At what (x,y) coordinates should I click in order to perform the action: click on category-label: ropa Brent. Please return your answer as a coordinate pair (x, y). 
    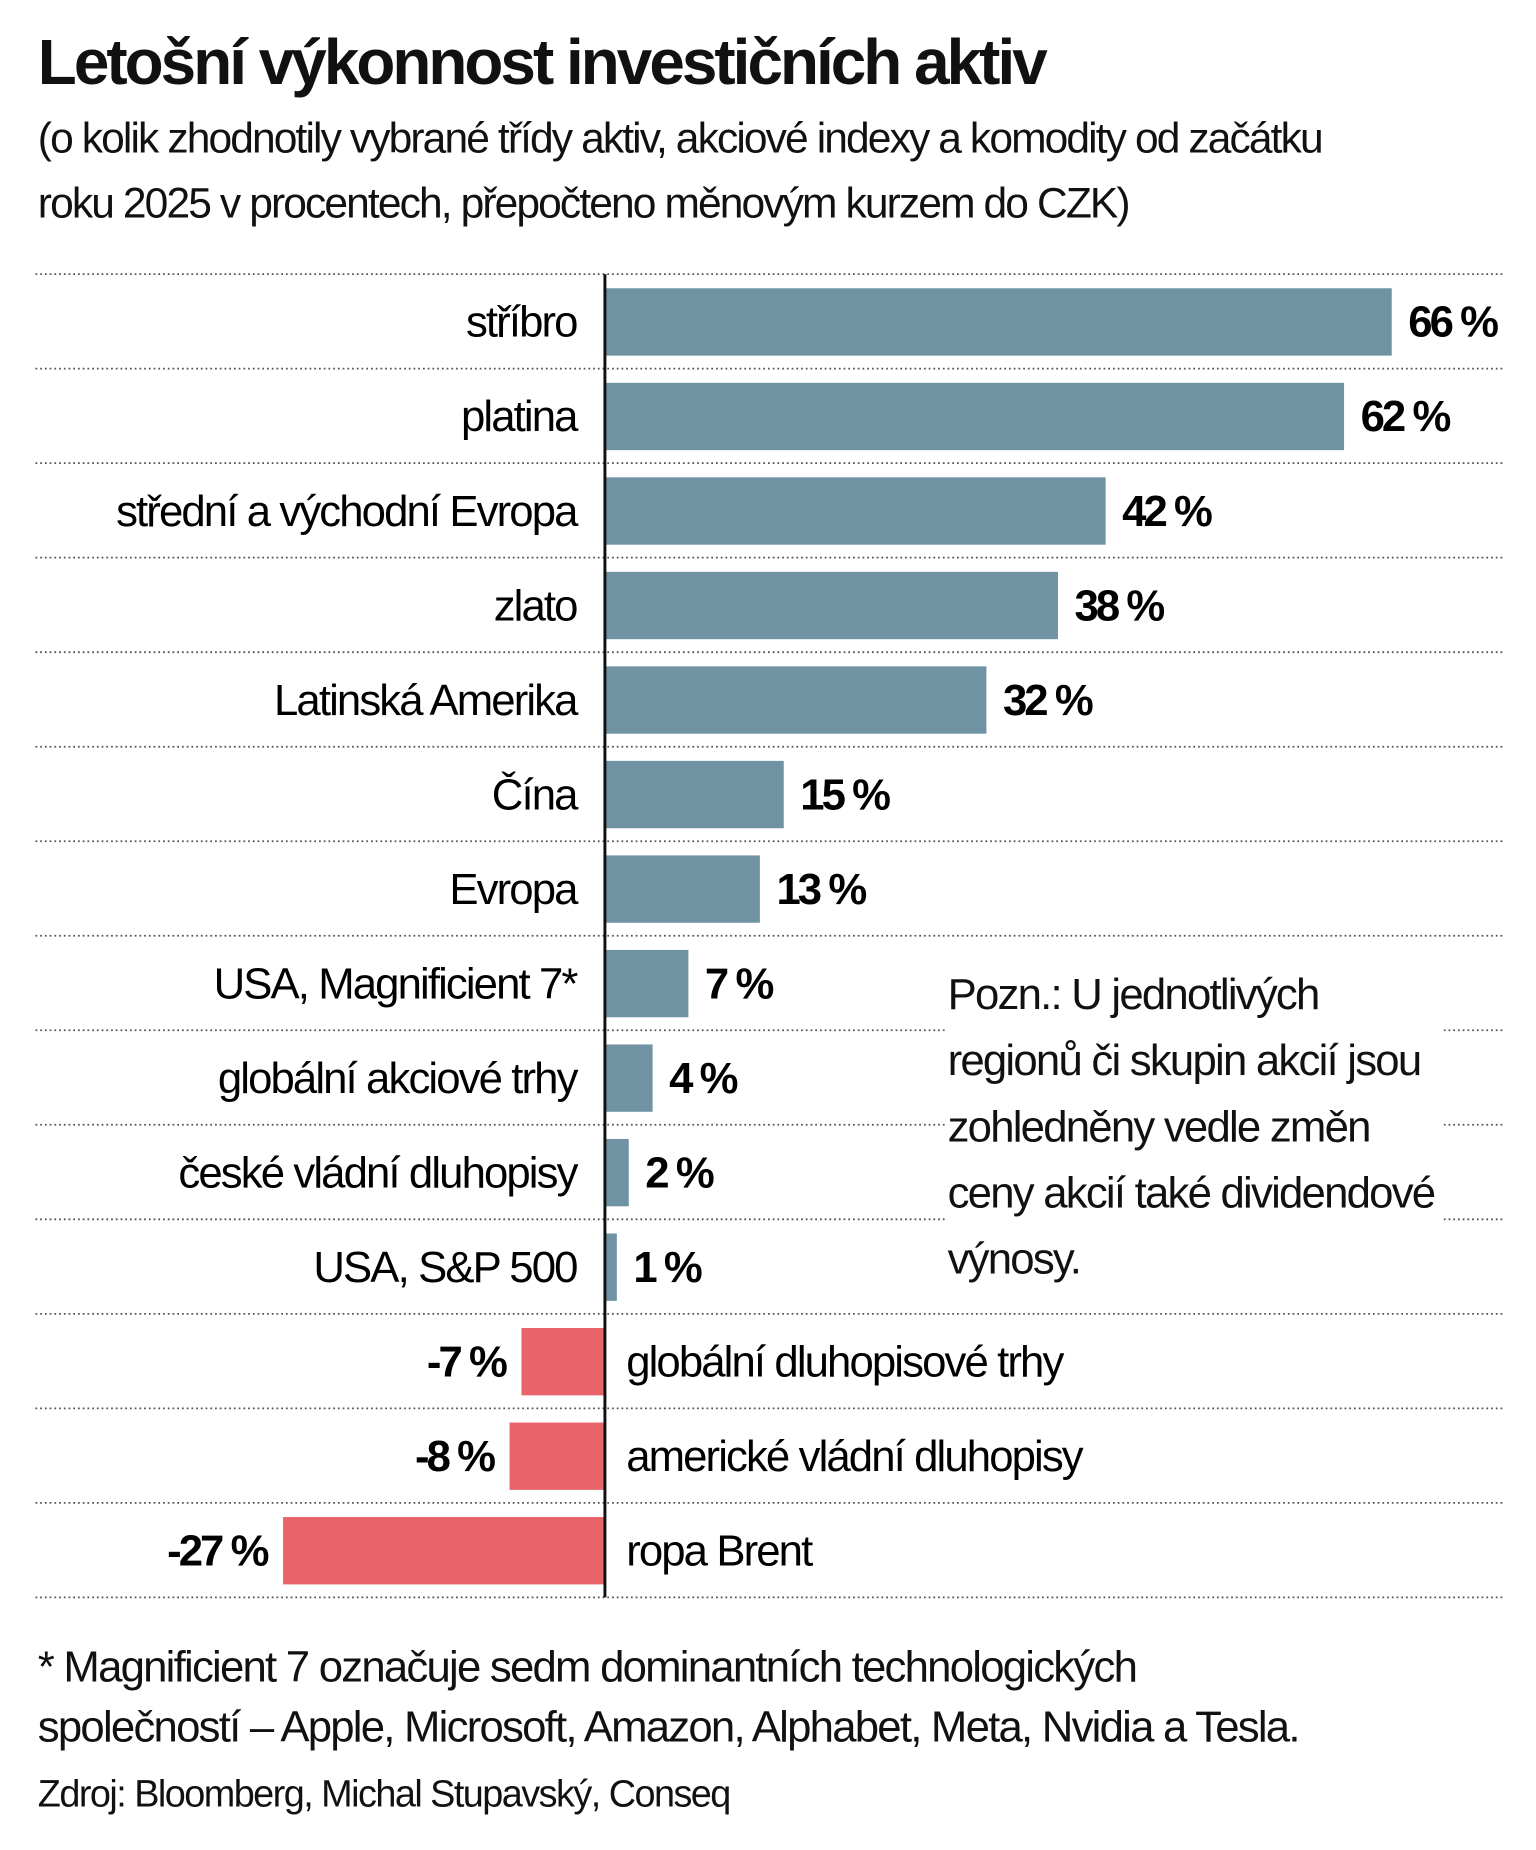
    Looking at the image, I should click on (719, 1550).